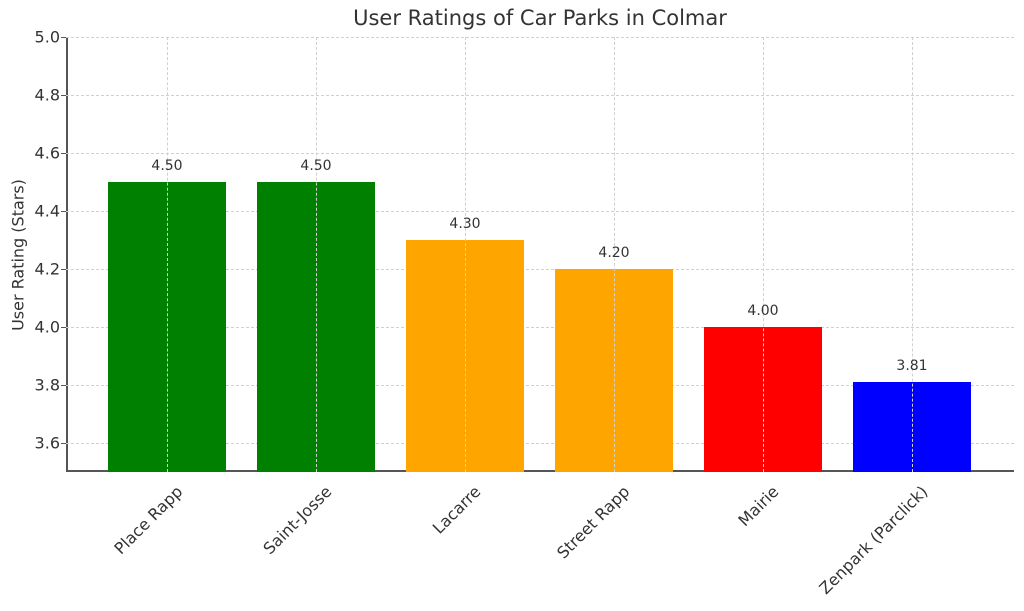 This screenshot has width=1024, height=611. Describe the element at coordinates (593, 522) in the screenshot. I see `x-tick-label: Street Rapp` at that location.